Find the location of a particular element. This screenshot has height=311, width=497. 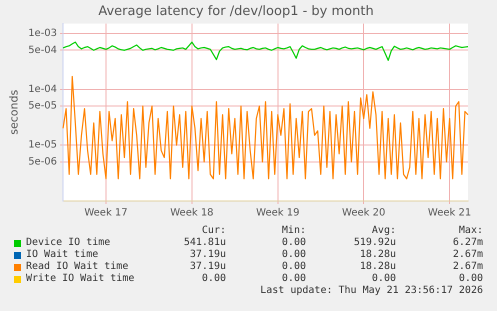

x-tick-label: Week 18 is located at coordinates (192, 213).